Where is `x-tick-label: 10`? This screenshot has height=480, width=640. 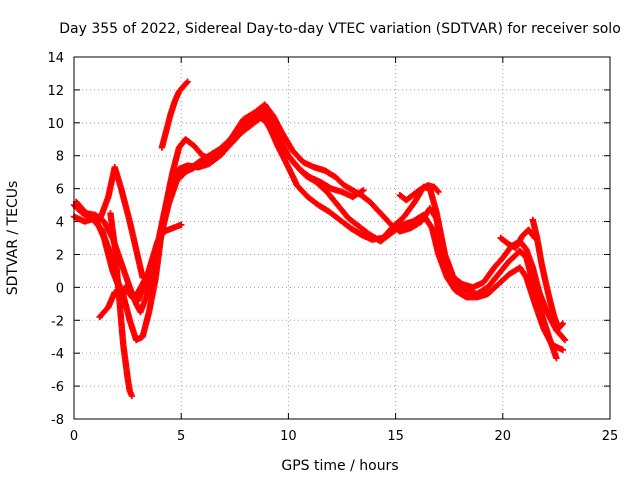
x-tick-label: 10 is located at coordinates (288, 436).